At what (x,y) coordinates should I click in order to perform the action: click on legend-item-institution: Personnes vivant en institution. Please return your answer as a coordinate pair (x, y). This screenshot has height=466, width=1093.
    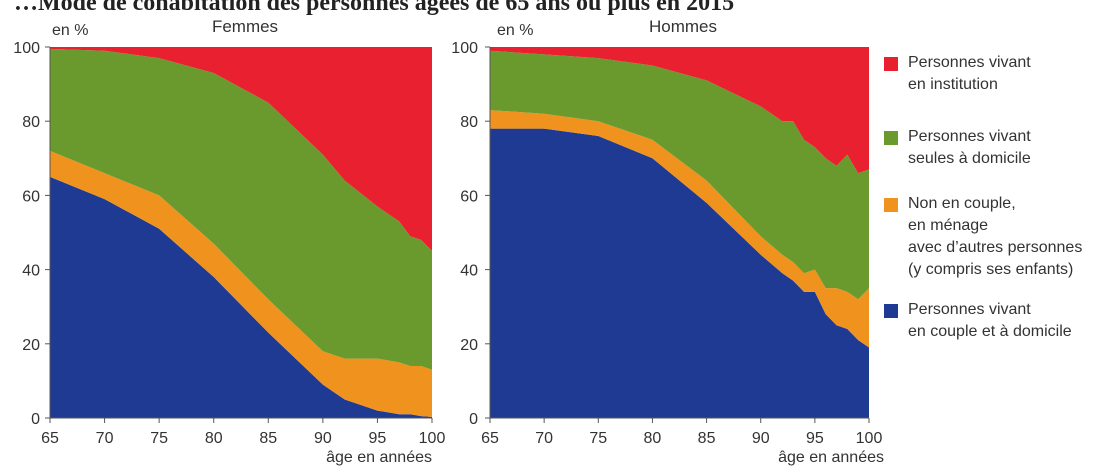
    Looking at the image, I should click on (986, 74).